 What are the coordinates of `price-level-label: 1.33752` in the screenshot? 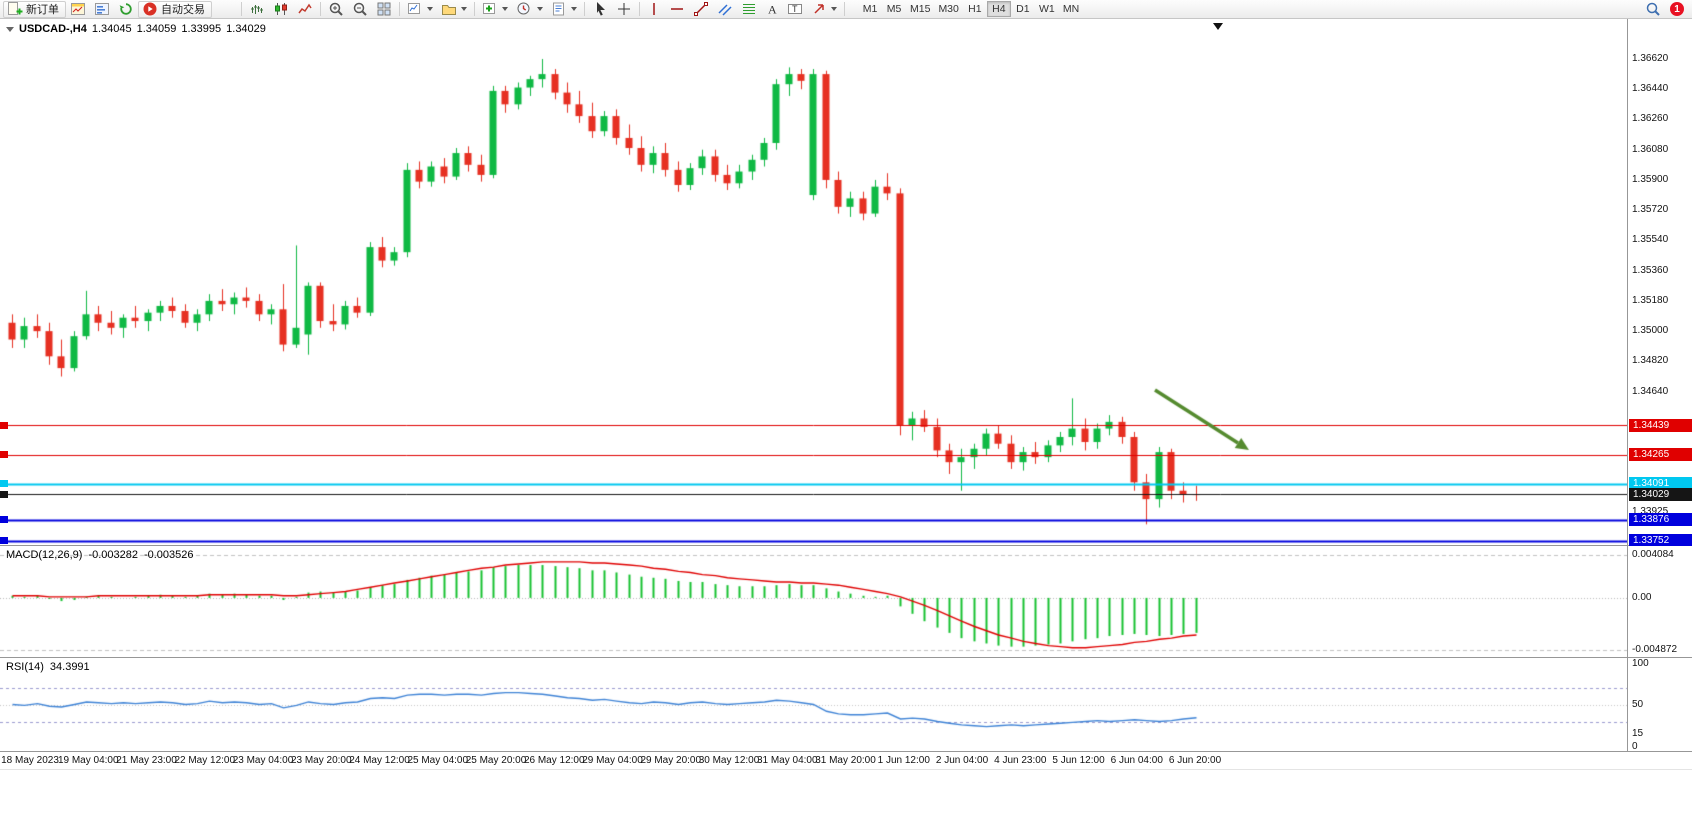 It's located at (1660, 541).